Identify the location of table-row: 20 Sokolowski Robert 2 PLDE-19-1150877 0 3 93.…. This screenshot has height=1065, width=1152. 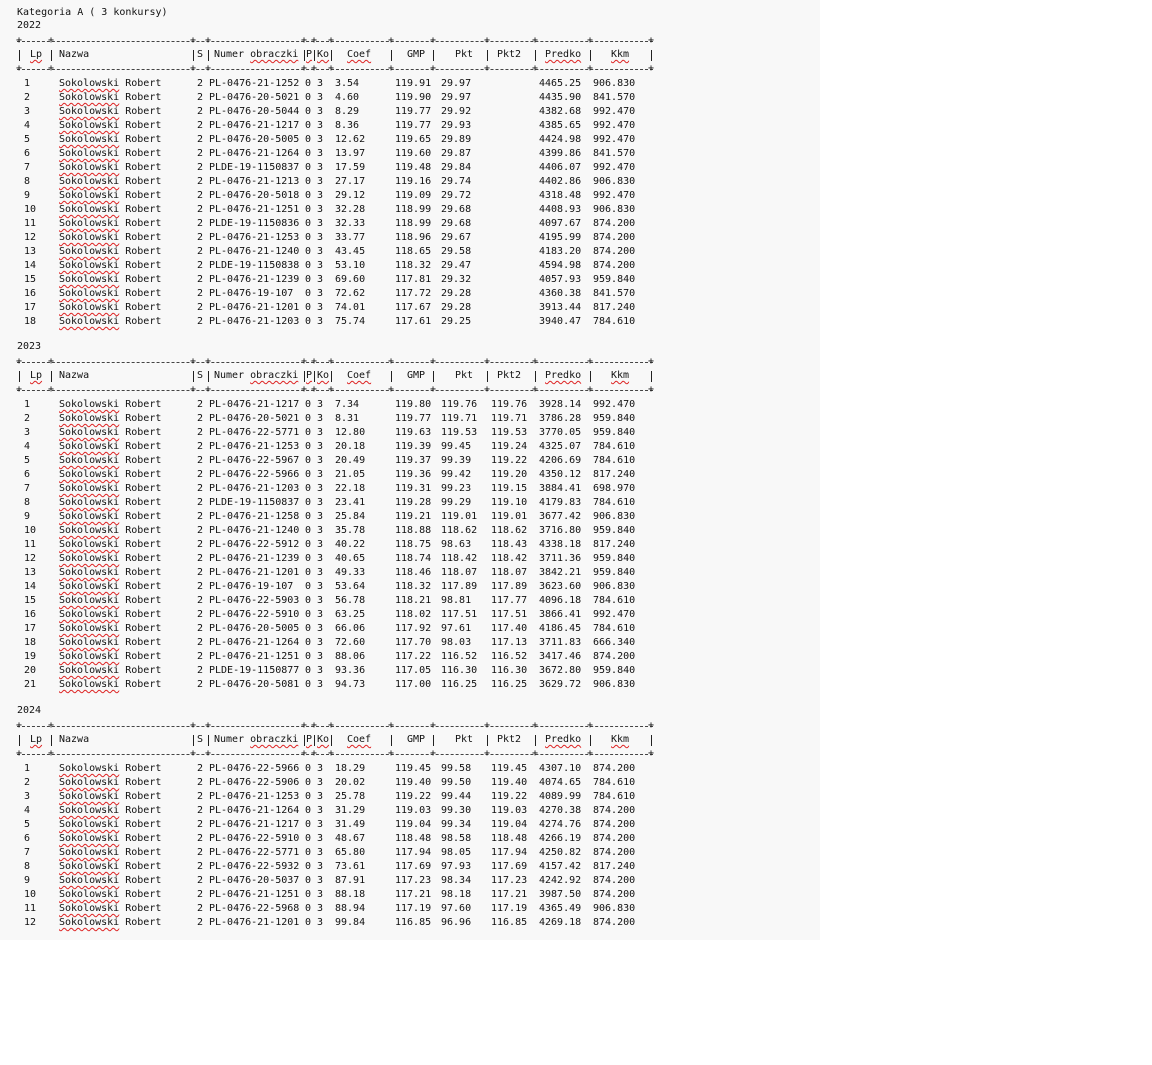
(330, 671).